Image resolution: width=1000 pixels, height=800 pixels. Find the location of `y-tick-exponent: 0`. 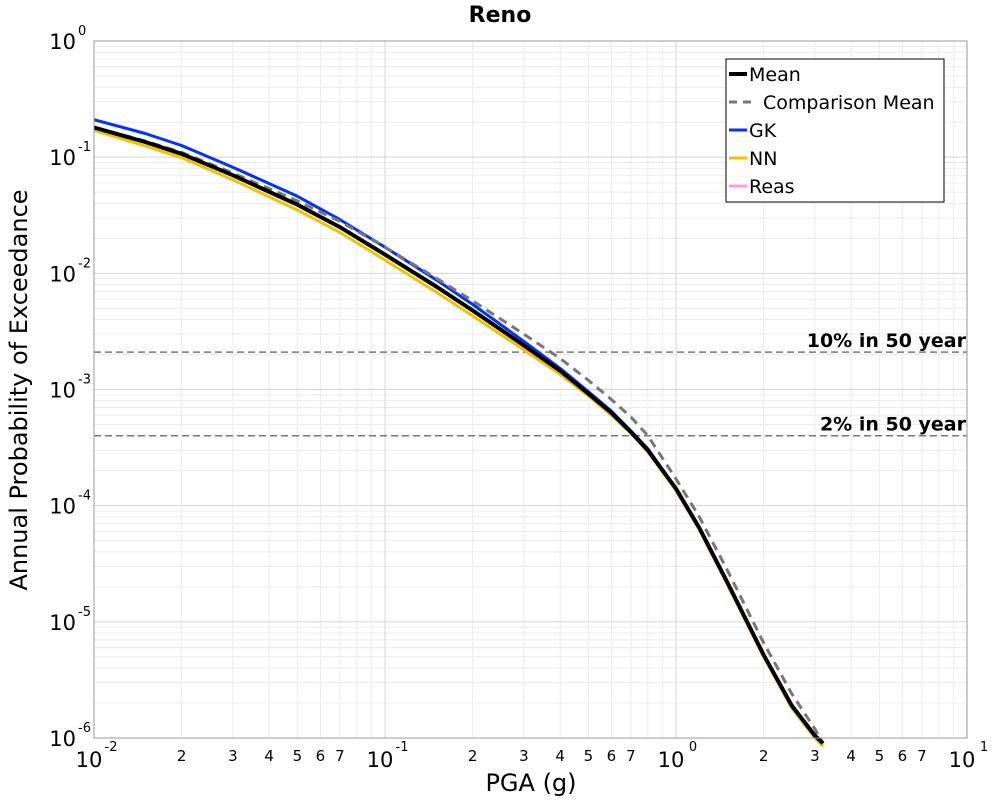

y-tick-exponent: 0 is located at coordinates (82, 31).